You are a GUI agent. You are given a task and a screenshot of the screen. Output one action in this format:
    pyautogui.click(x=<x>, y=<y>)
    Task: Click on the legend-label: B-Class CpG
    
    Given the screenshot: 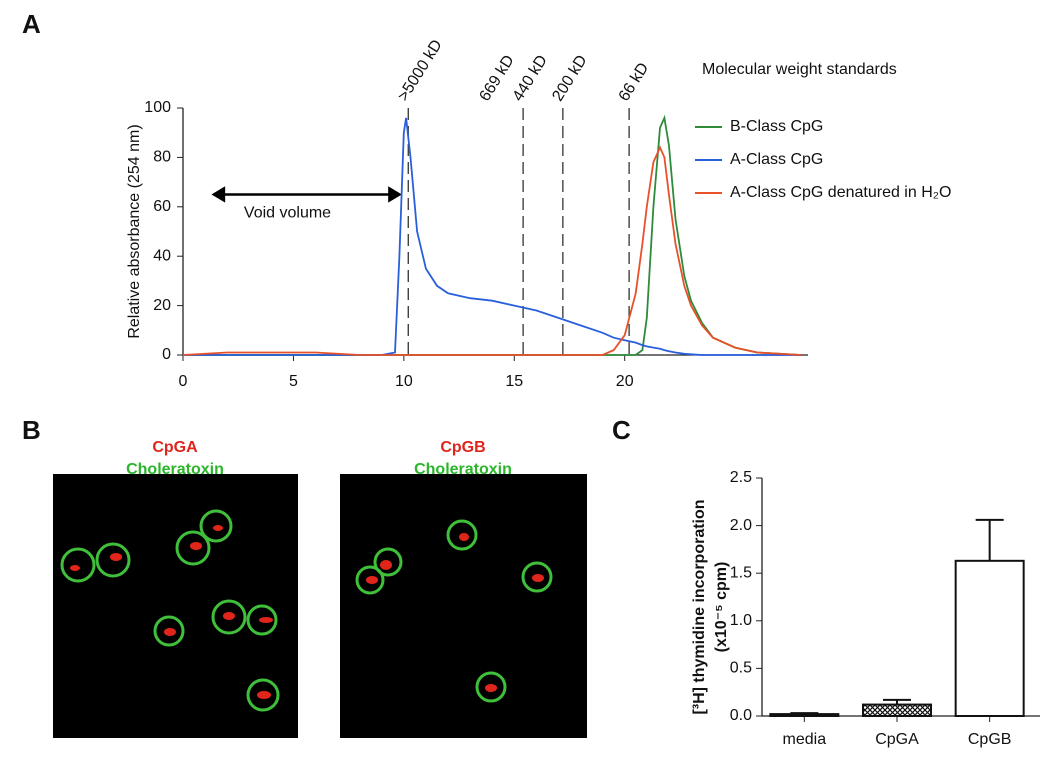 What is the action you would take?
    pyautogui.click(x=776, y=126)
    